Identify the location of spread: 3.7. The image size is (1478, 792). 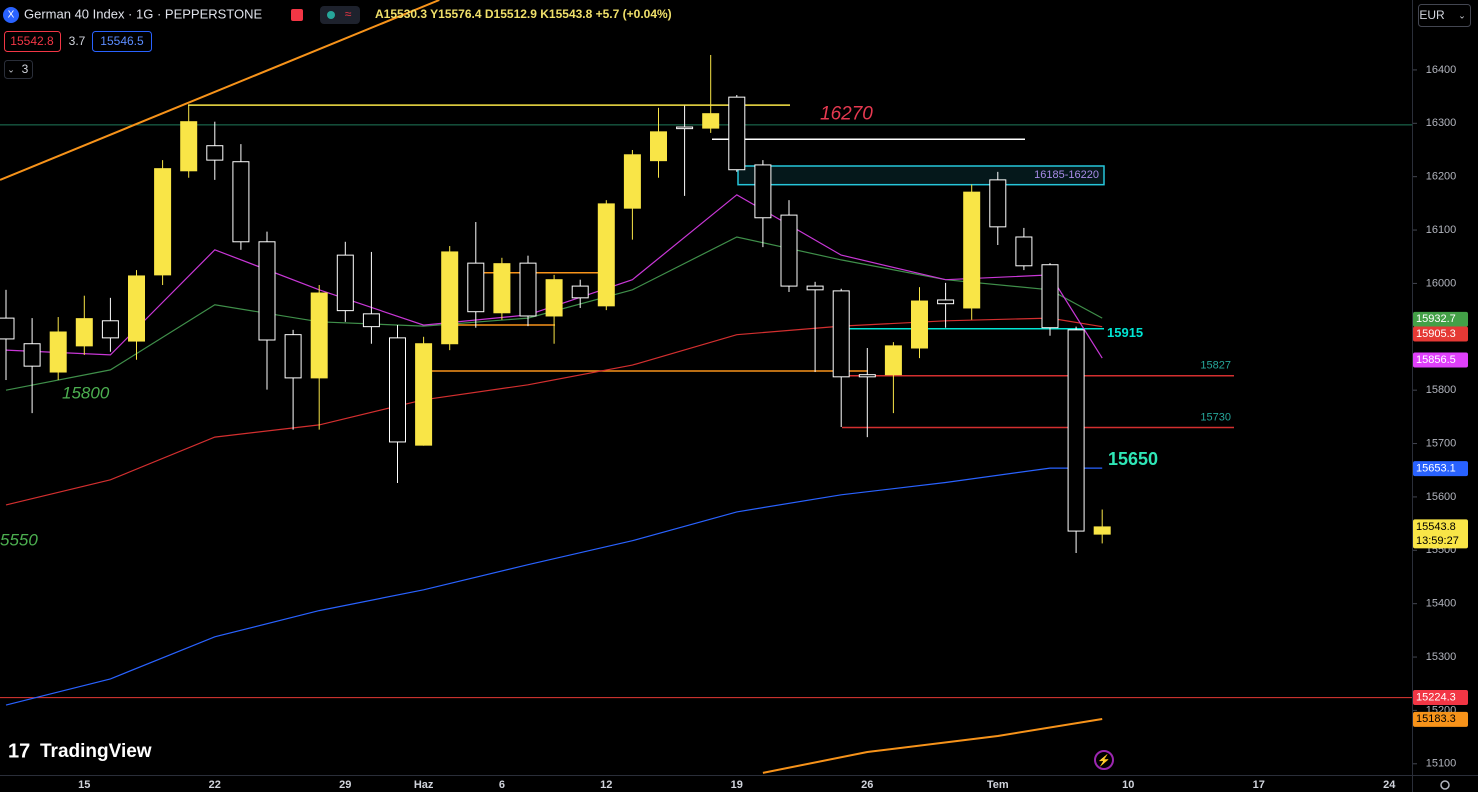
(77, 41).